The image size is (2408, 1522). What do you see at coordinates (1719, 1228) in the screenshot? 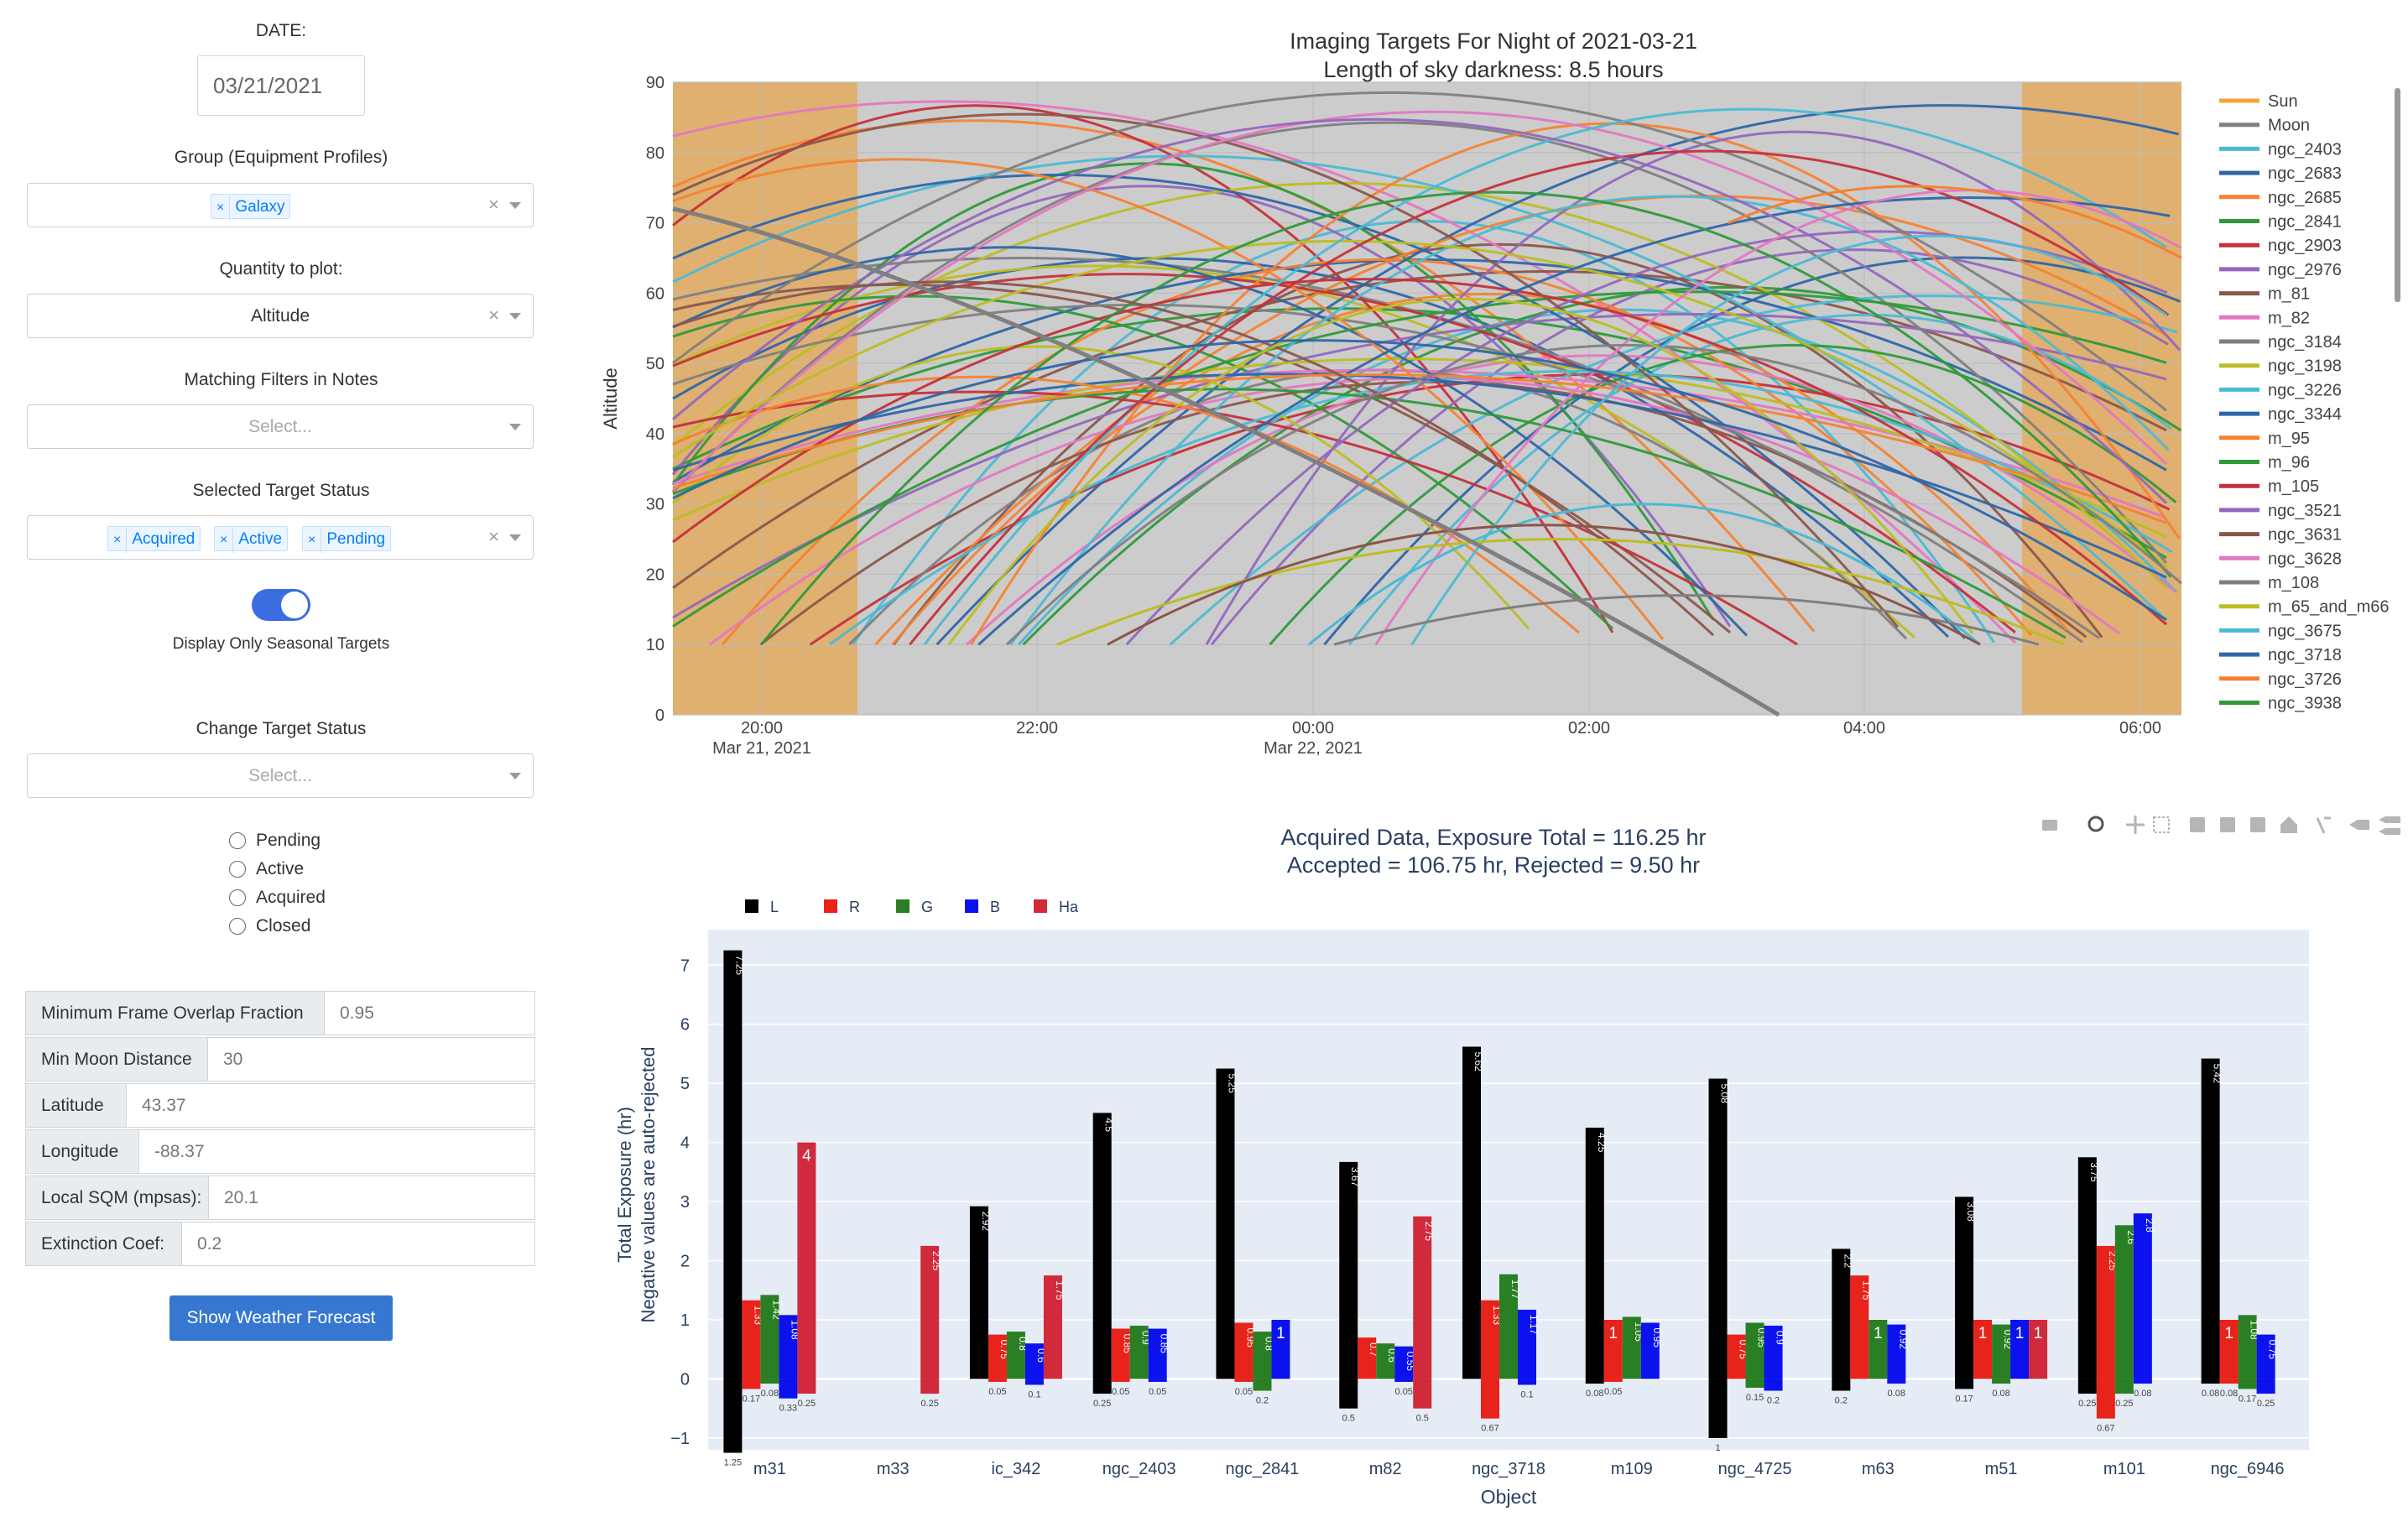
I see `bar: 5.08` at bounding box center [1719, 1228].